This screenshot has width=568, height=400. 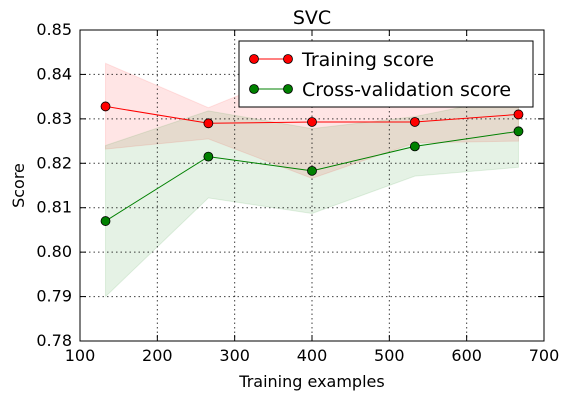 I want to click on y-axis-label: Score, so click(x=18, y=185).